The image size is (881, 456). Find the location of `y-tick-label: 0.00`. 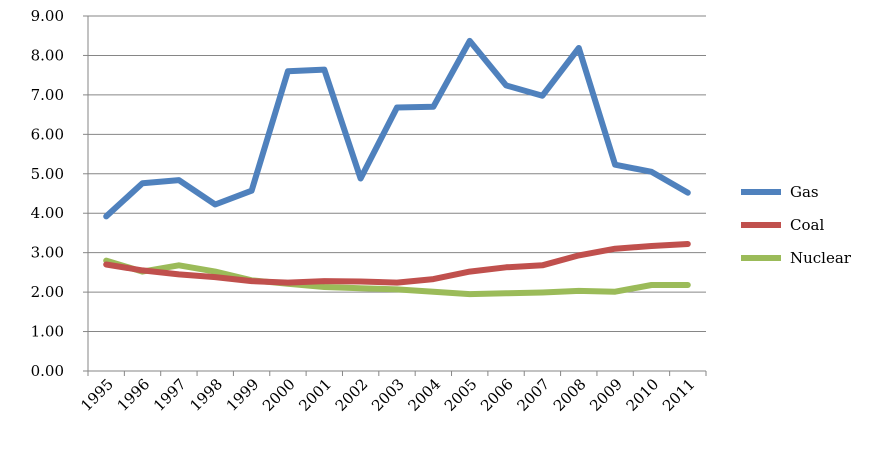

y-tick-label: 0.00 is located at coordinates (47, 371).